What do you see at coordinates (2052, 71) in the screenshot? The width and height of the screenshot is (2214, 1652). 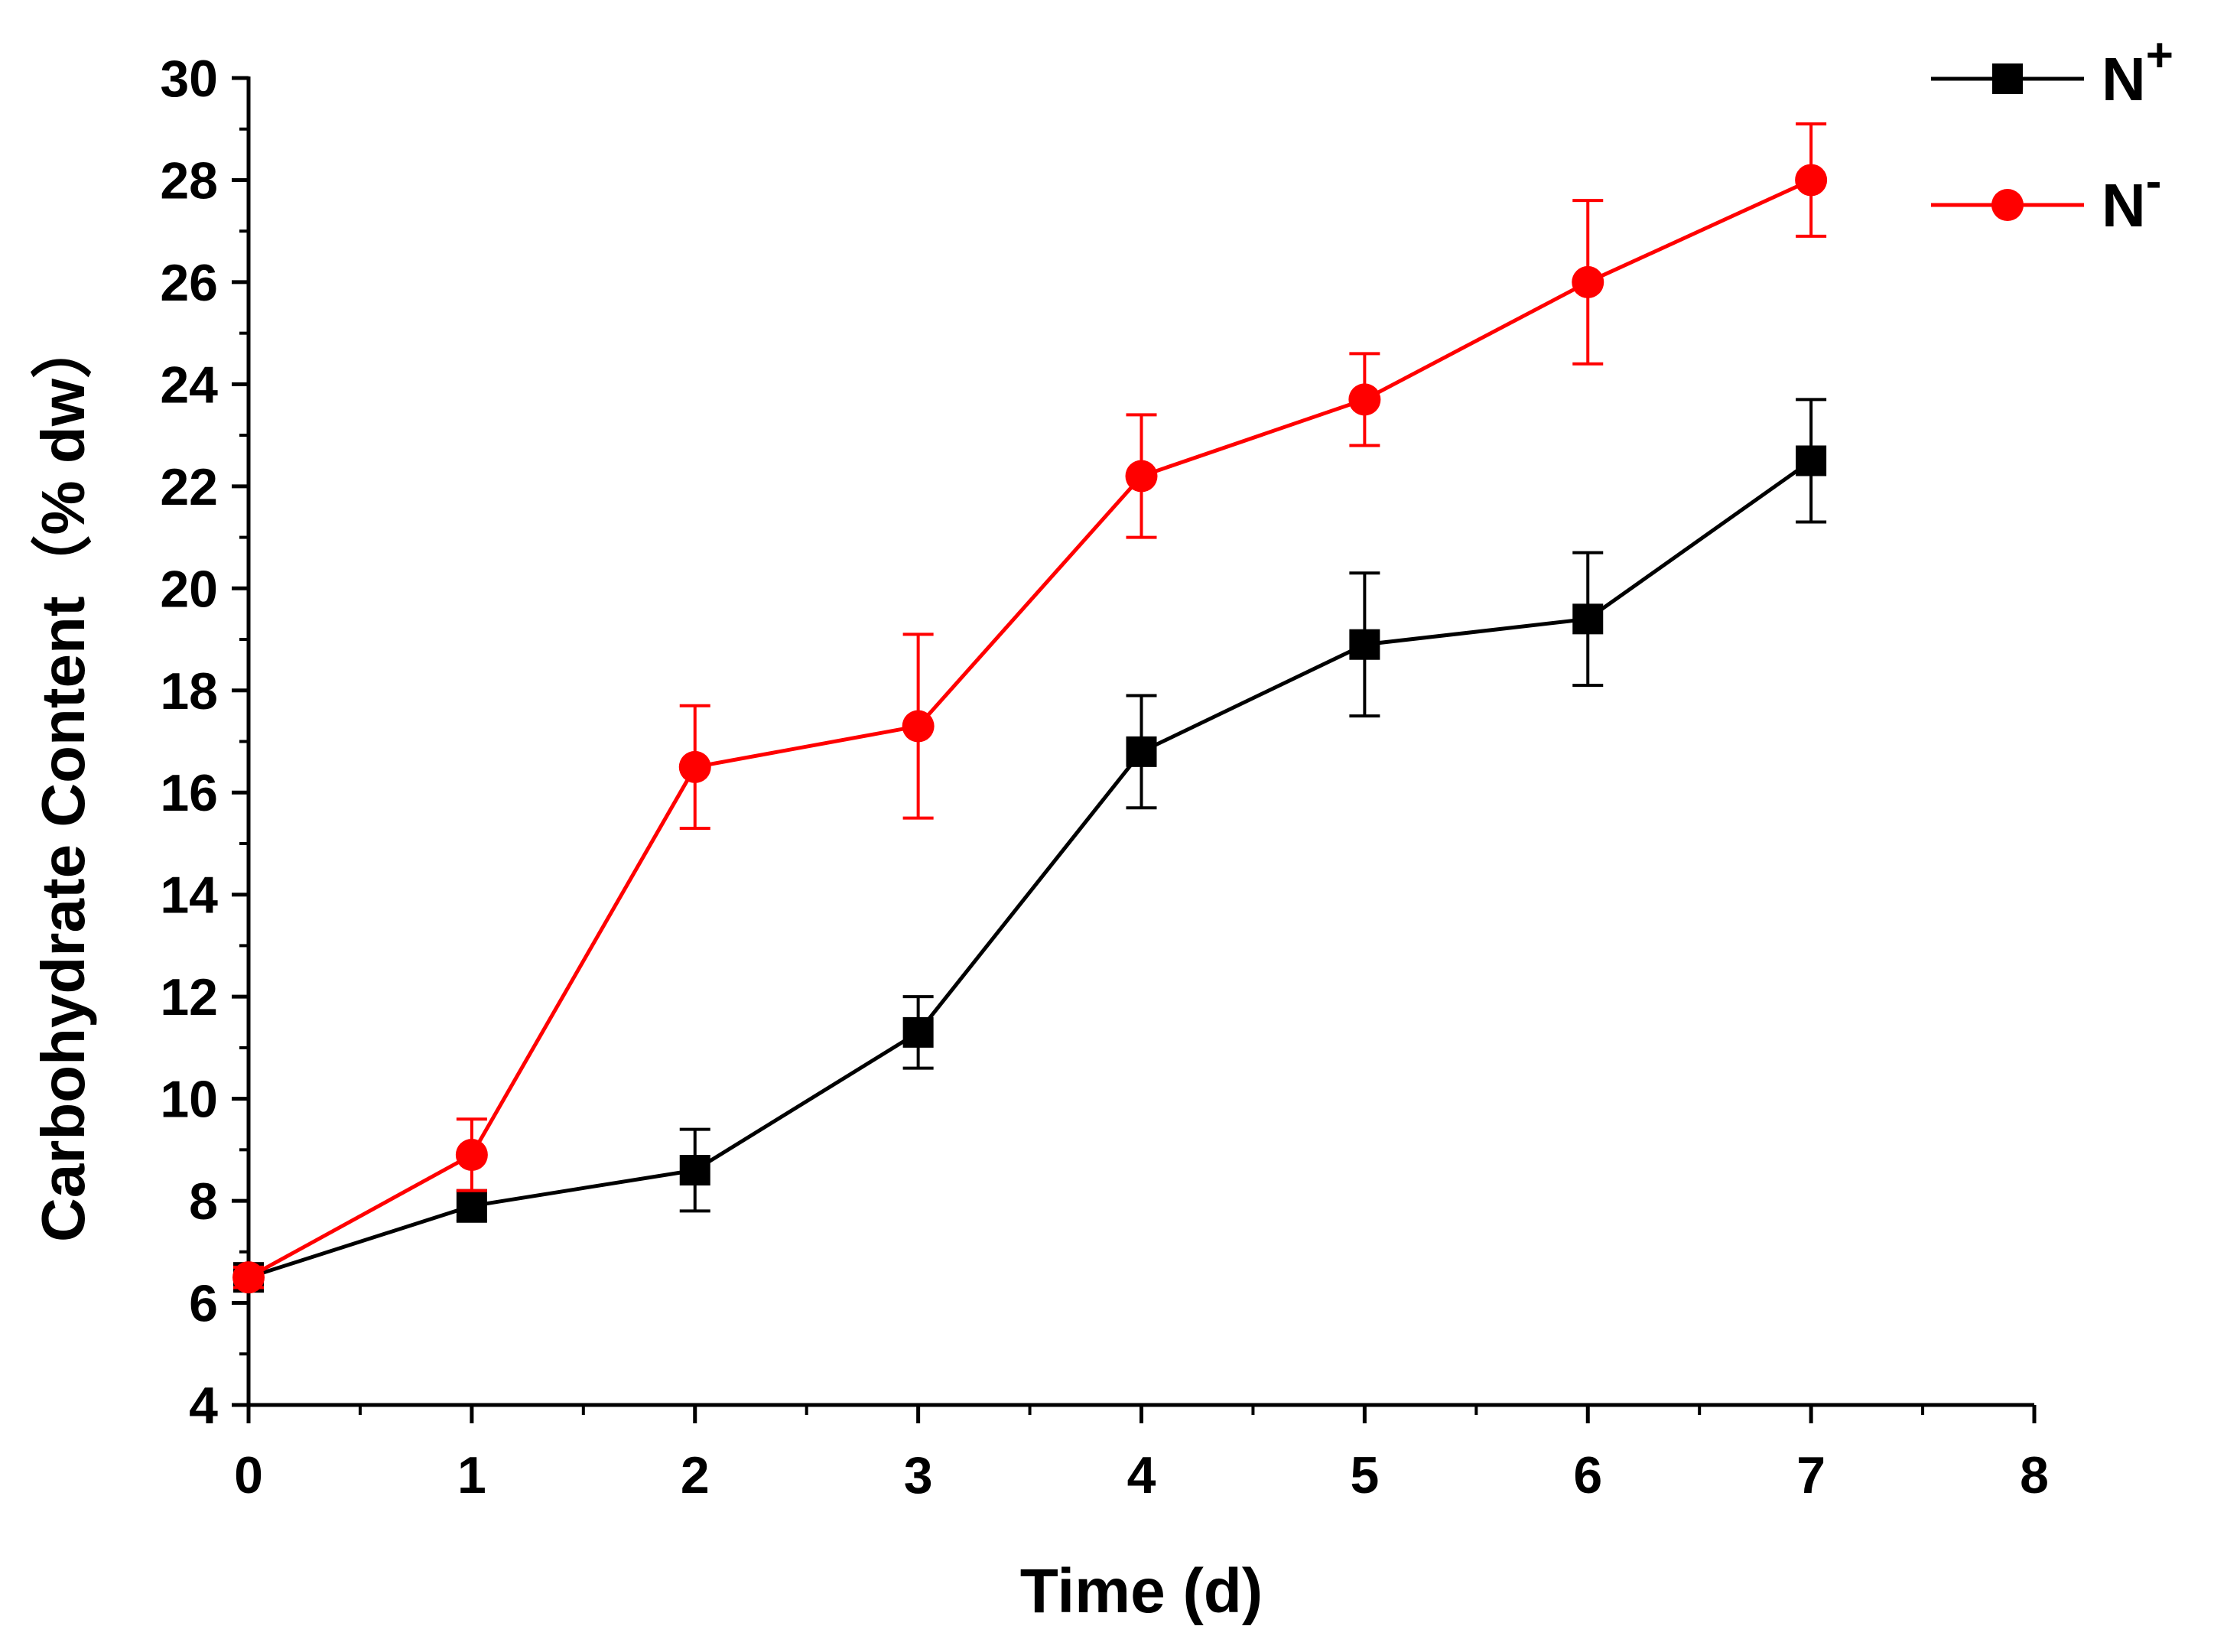 I see `legend-entry-n-plus: N+` at bounding box center [2052, 71].